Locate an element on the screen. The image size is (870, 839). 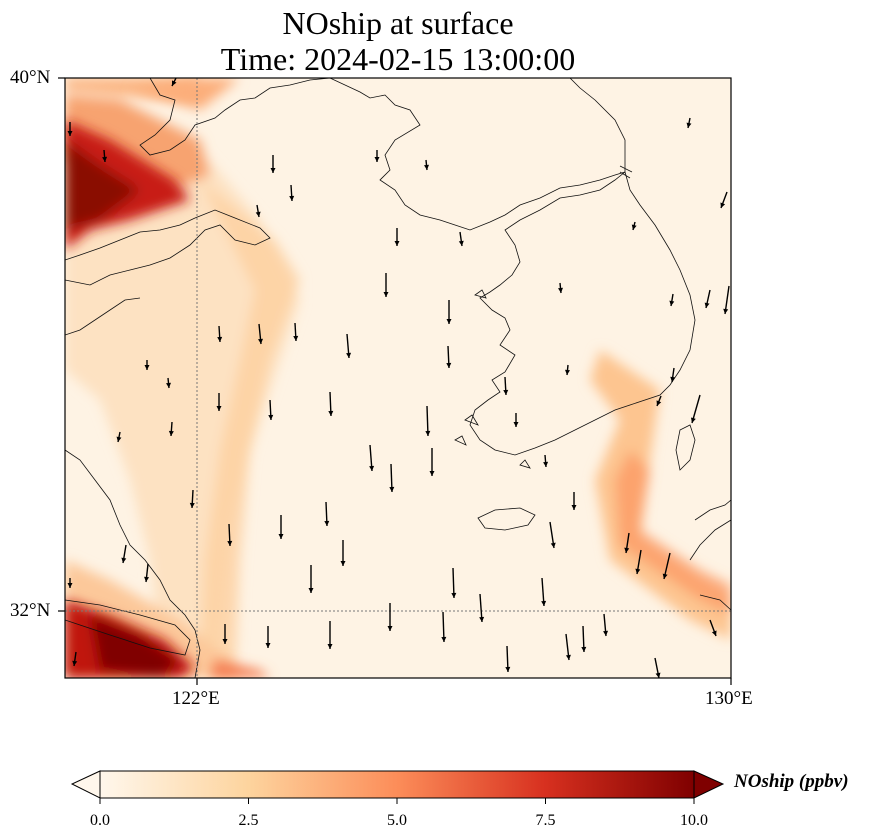
lat-tick-40: 40°N is located at coordinates (30, 77).